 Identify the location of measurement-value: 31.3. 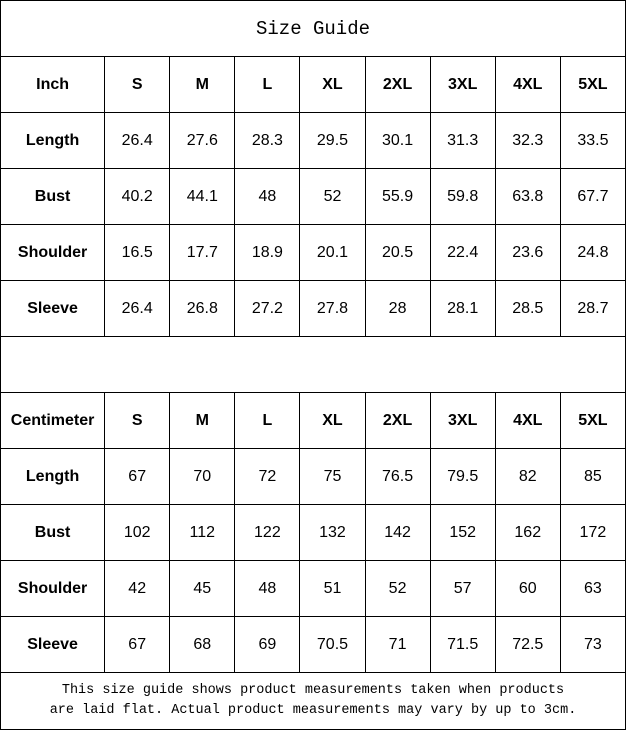
(462, 140).